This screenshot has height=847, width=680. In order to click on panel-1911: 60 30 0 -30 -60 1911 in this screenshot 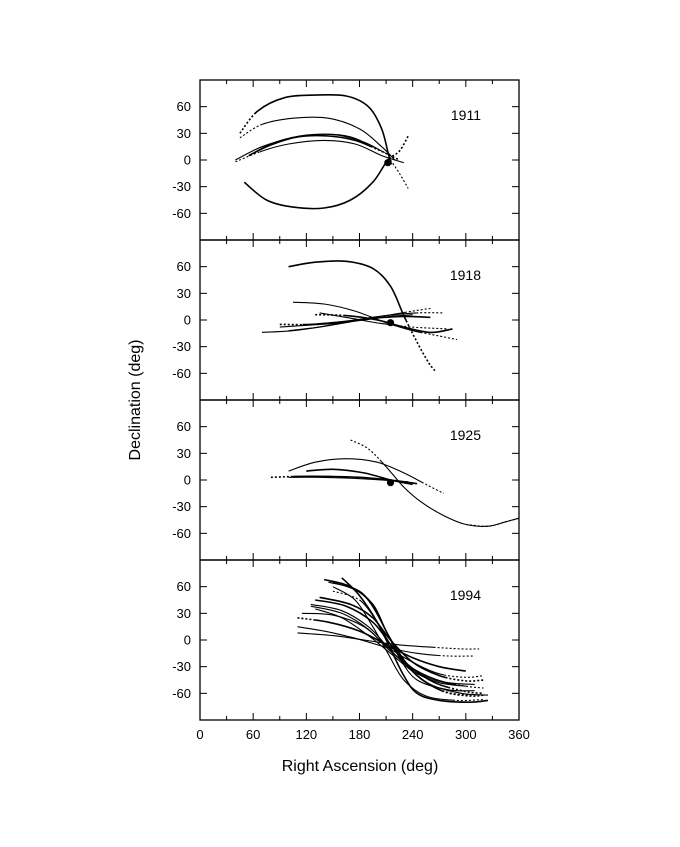, I will do `click(346, 160)`.